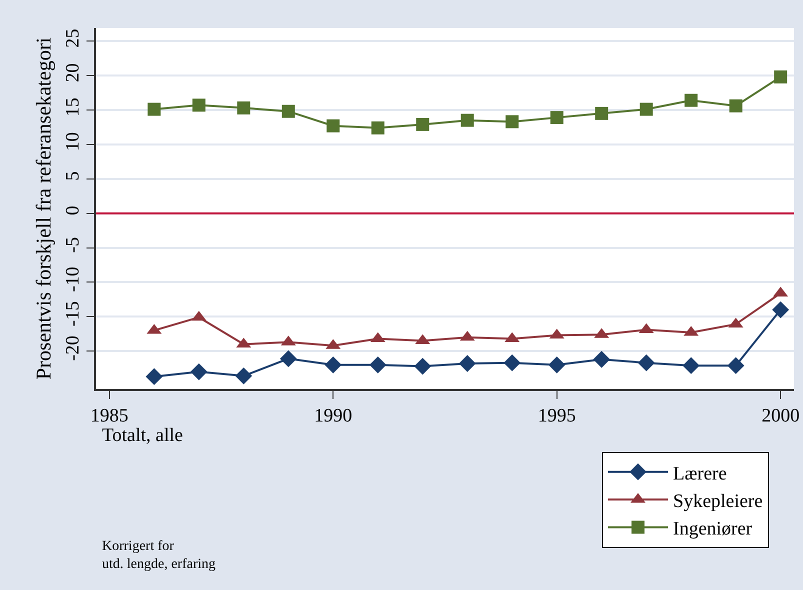 This screenshot has height=590, width=803. I want to click on legend-label: Ingeniører, so click(713, 529).